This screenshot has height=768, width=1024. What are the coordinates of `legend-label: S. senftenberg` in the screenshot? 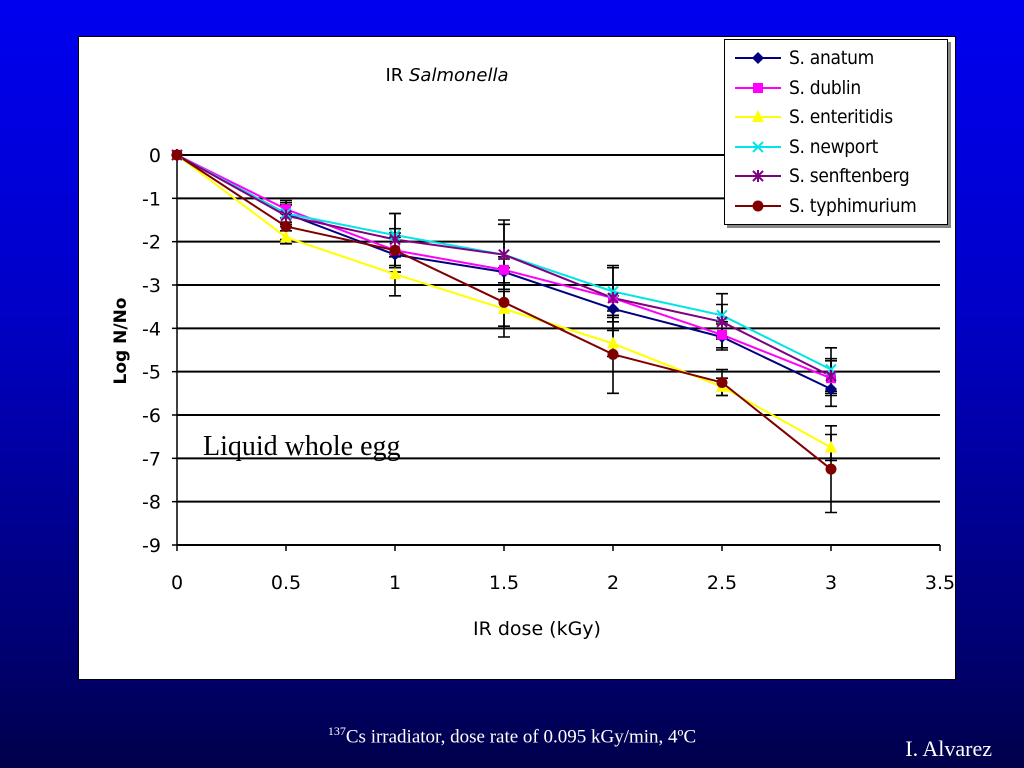 It's located at (849, 176).